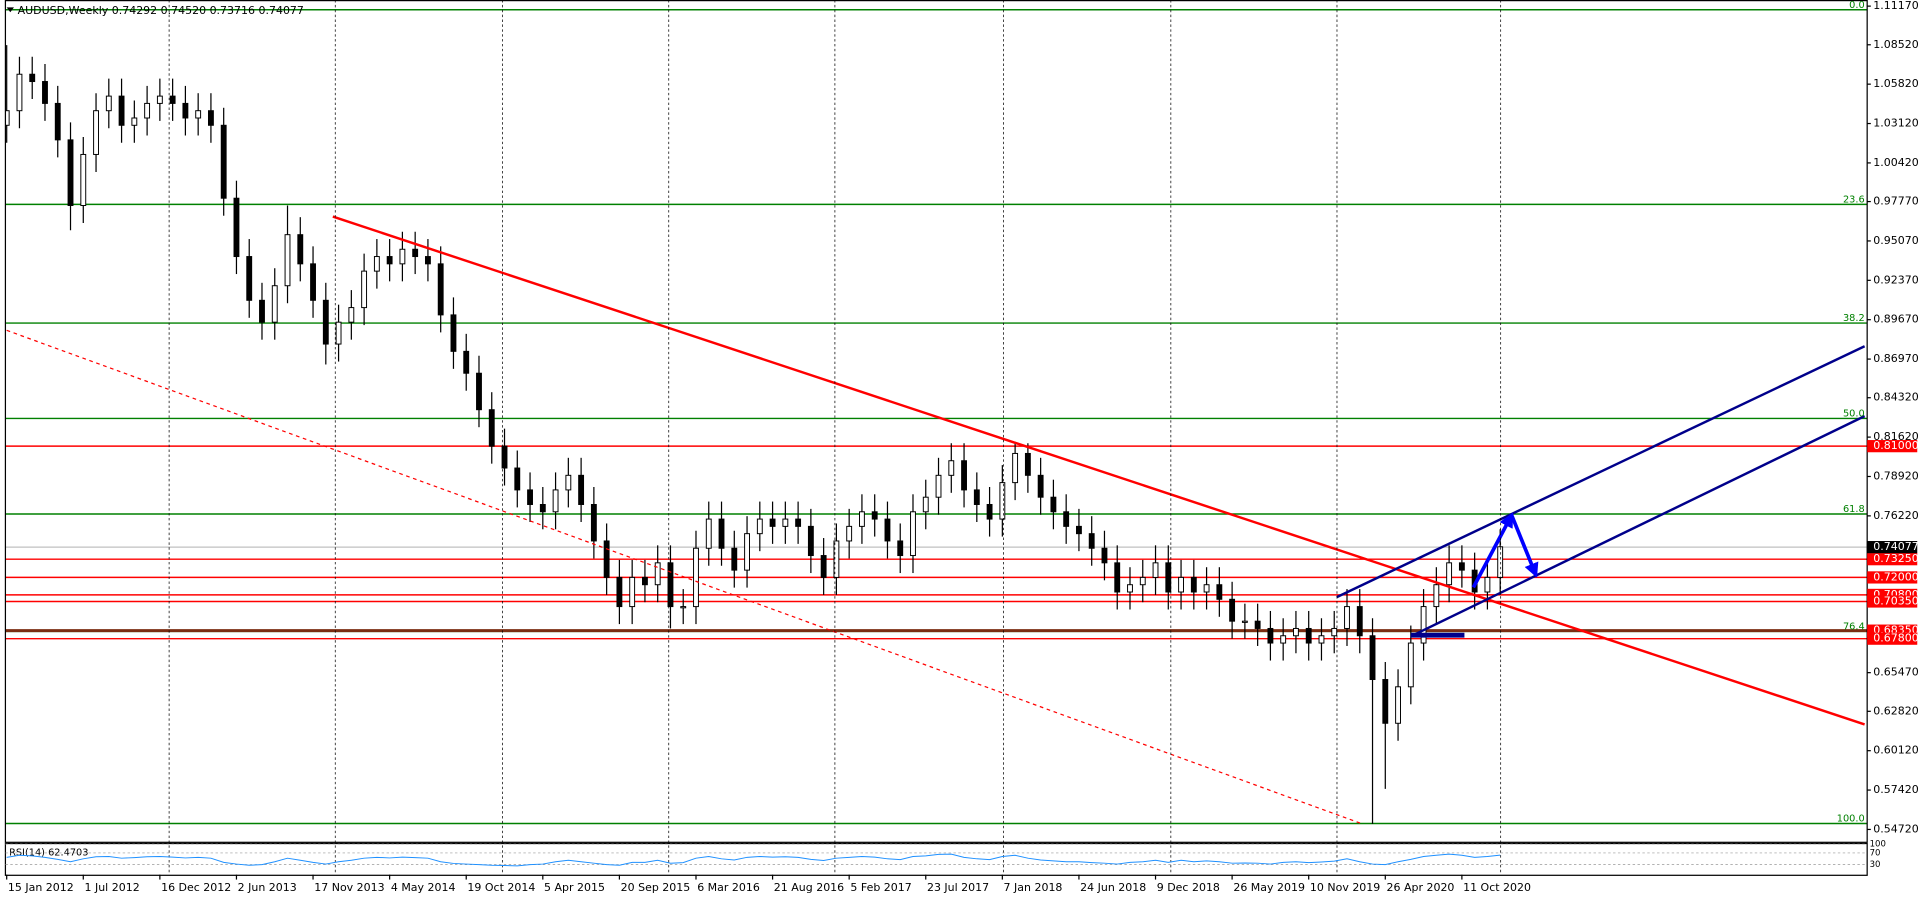  I want to click on fib-label: 50.0, so click(1854, 414).